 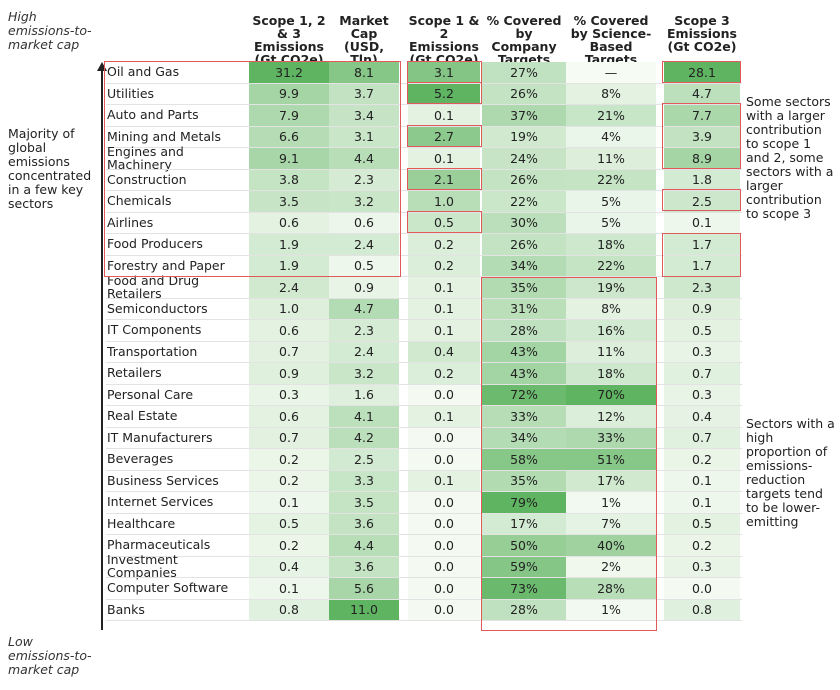 I want to click on science-targets-cell: 28%, so click(x=611, y=588).